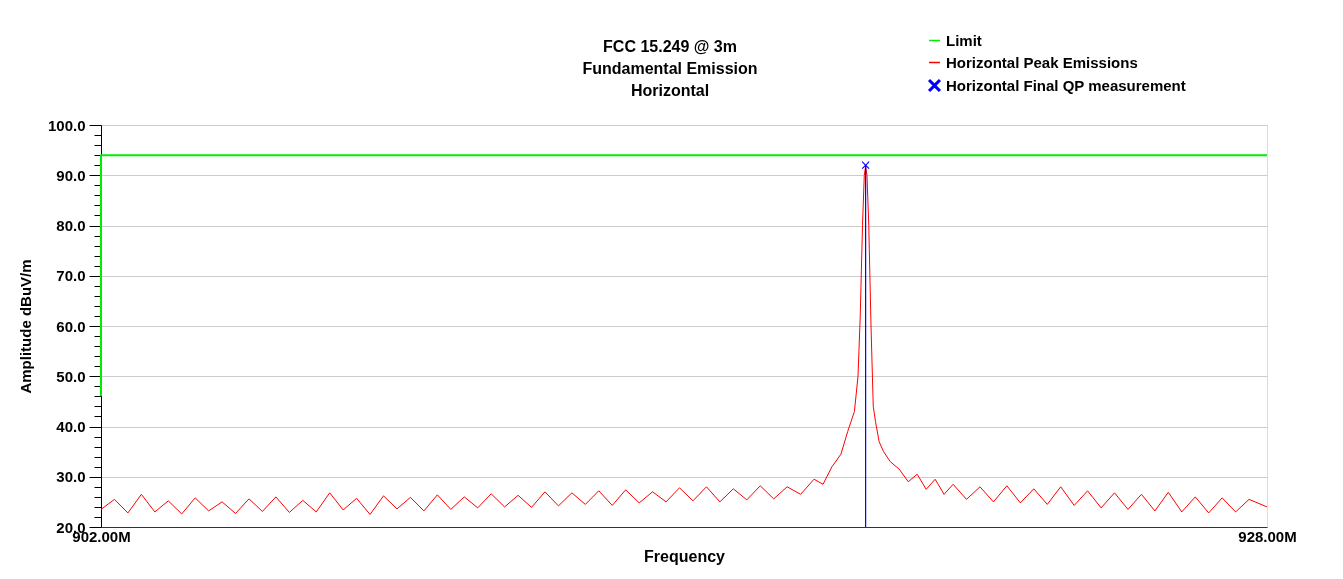 The height and width of the screenshot is (579, 1343). What do you see at coordinates (71, 376) in the screenshot?
I see `y-tick-label: 50.0` at bounding box center [71, 376].